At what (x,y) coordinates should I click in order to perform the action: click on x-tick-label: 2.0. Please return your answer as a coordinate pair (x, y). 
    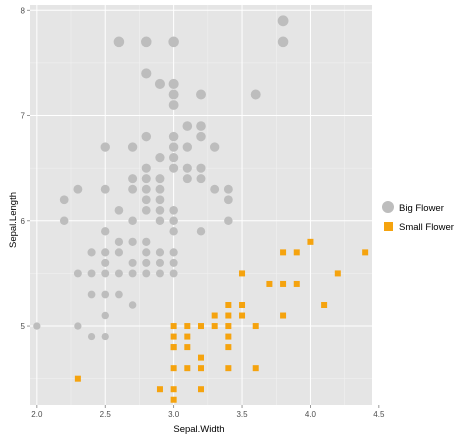
    Looking at the image, I should click on (37, 414).